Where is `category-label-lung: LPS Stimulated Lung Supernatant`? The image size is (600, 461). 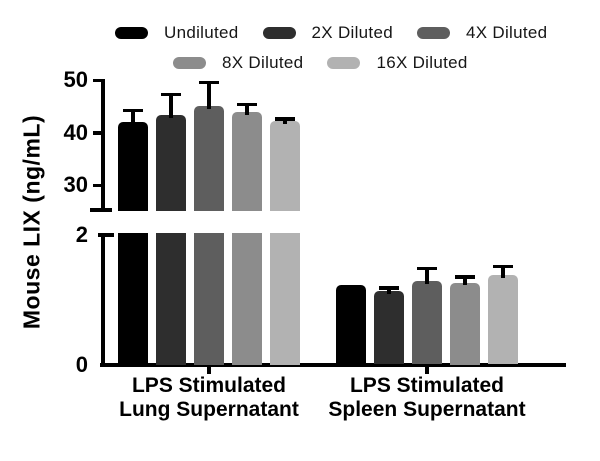
category-label-lung: LPS Stimulated Lung Supernatant is located at coordinates (209, 398).